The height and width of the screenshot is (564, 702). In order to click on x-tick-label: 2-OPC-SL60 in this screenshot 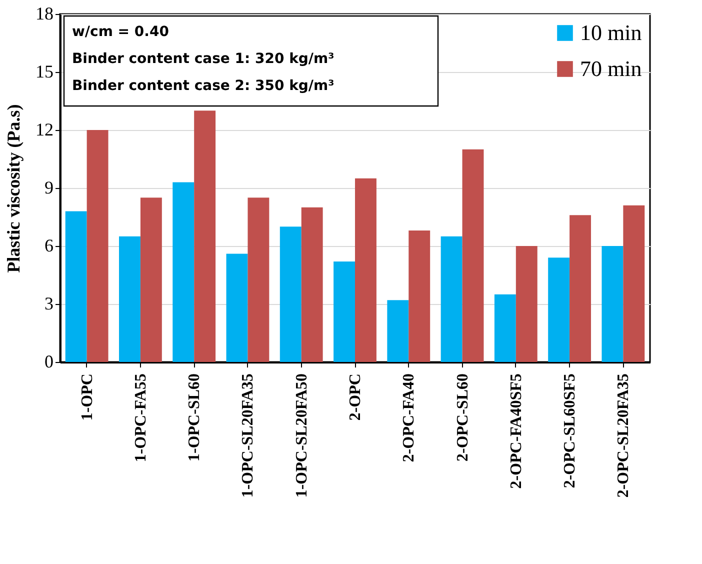, I will do `click(463, 418)`.